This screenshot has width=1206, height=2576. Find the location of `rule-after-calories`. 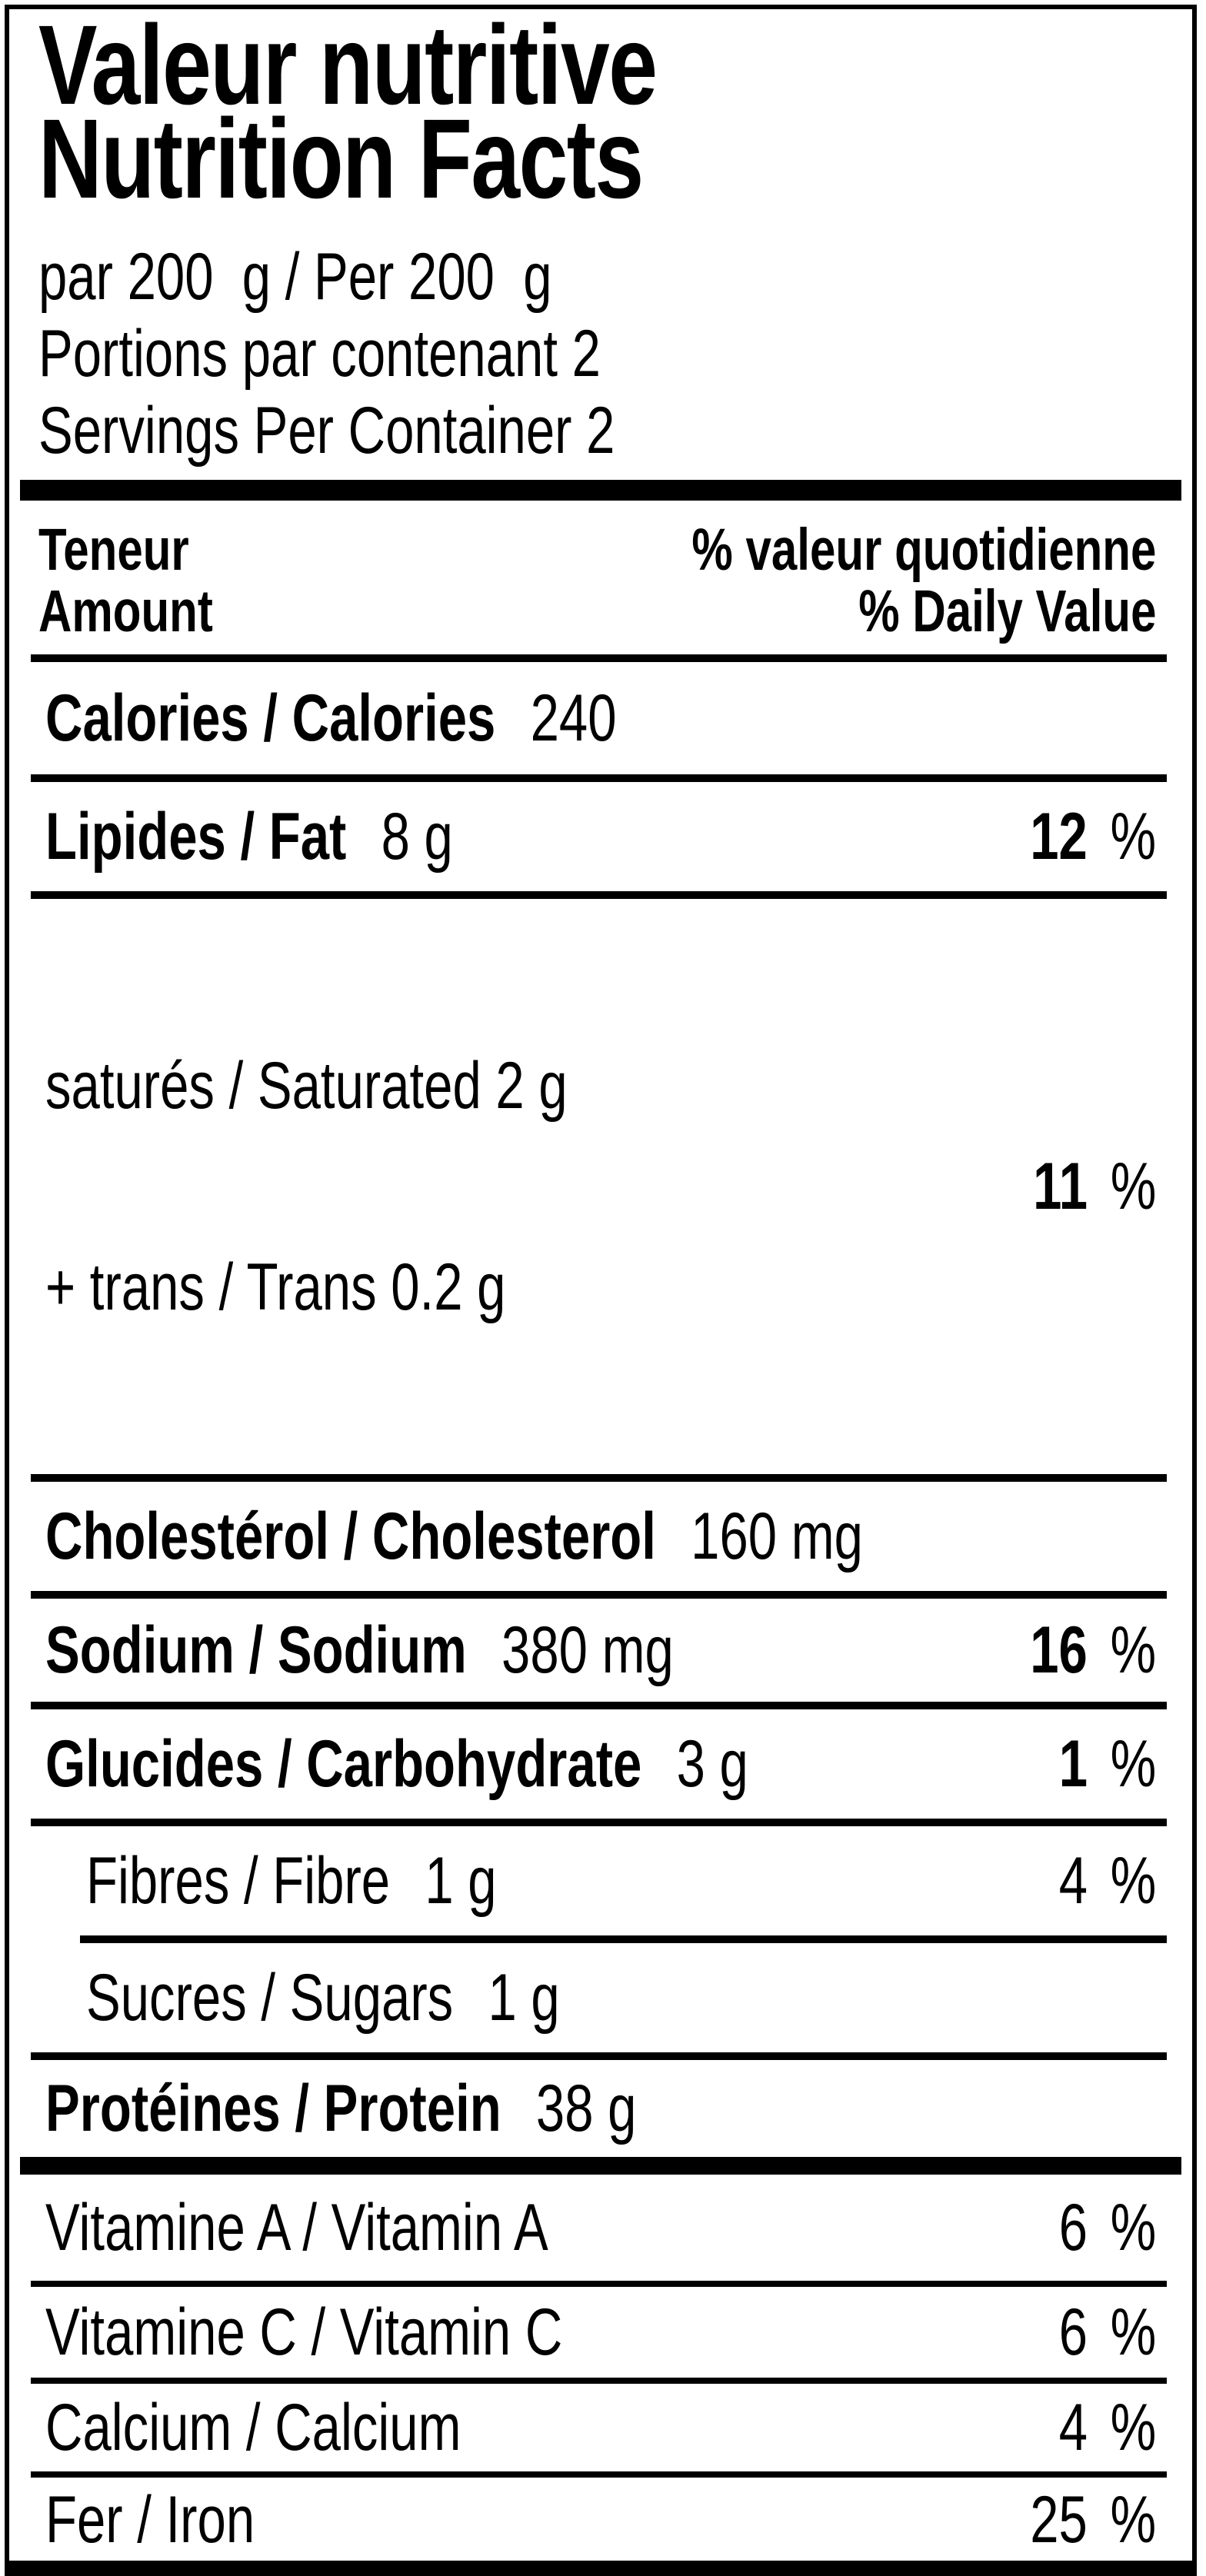

rule-after-calories is located at coordinates (599, 778).